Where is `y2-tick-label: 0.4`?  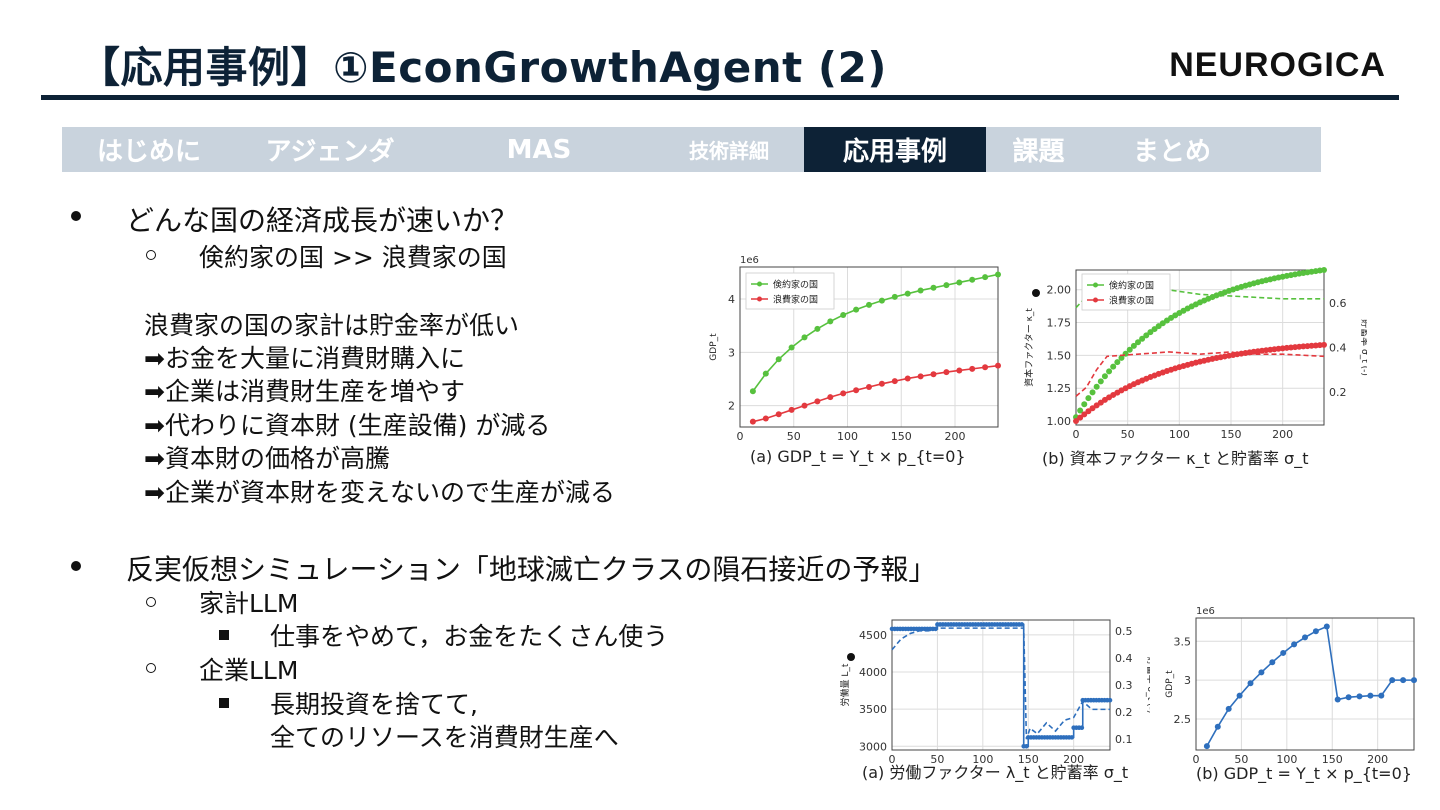 y2-tick-label: 0.4 is located at coordinates (1124, 658).